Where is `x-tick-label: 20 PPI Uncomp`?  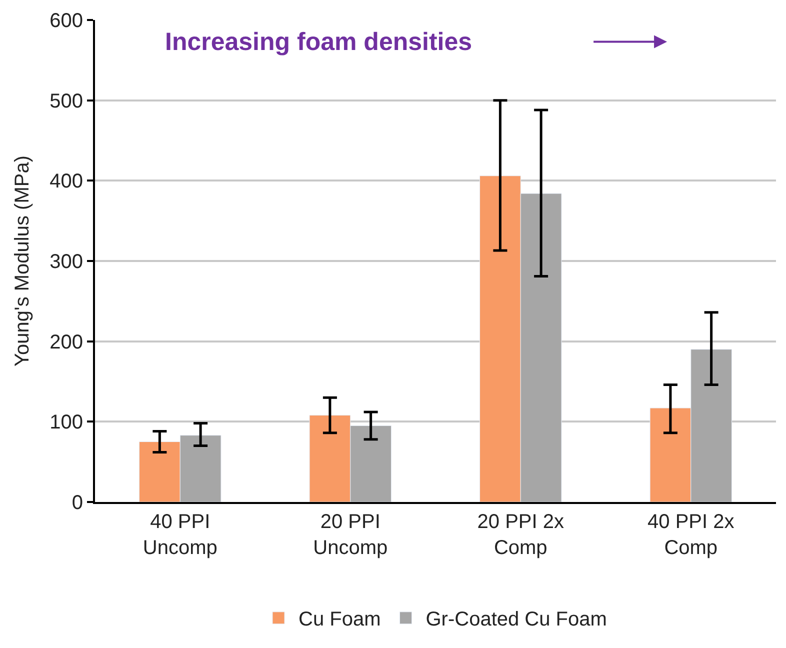 x-tick-label: 20 PPI Uncomp is located at coordinates (350, 535).